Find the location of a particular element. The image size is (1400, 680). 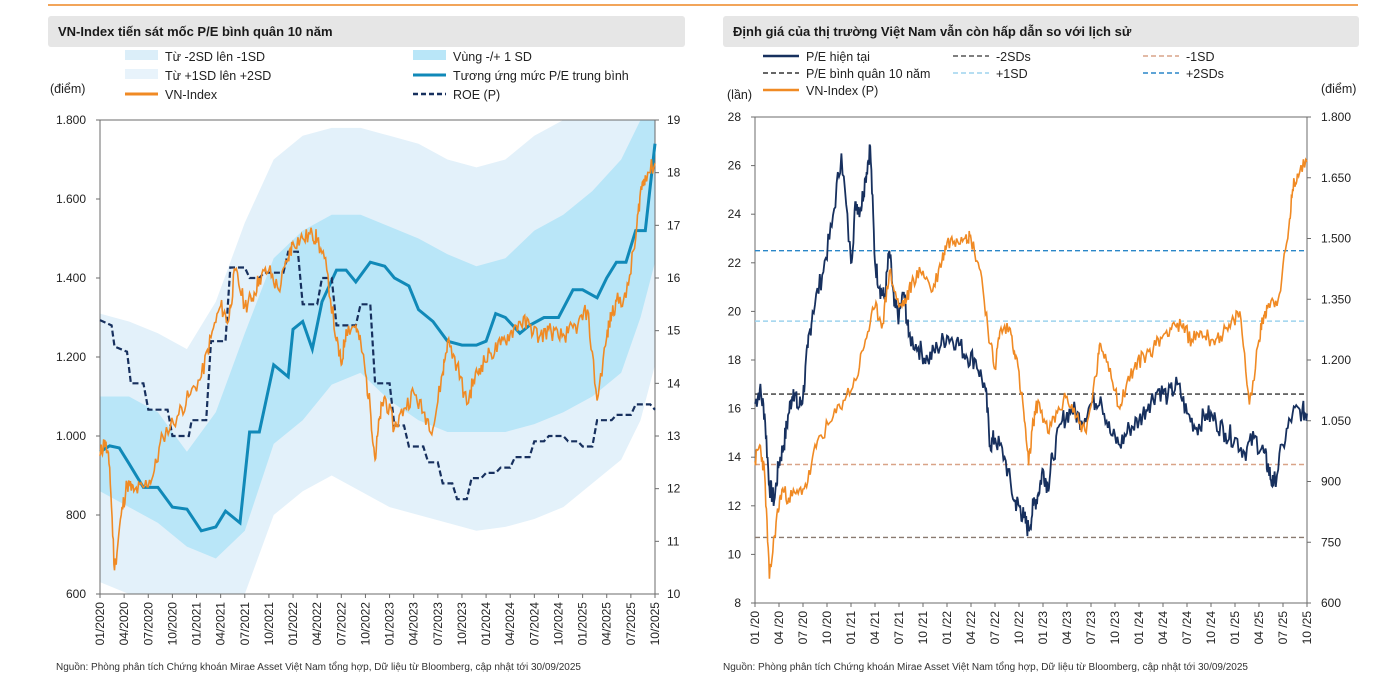

x-axis-tick-label: 01 /20 is located at coordinates (755, 628).